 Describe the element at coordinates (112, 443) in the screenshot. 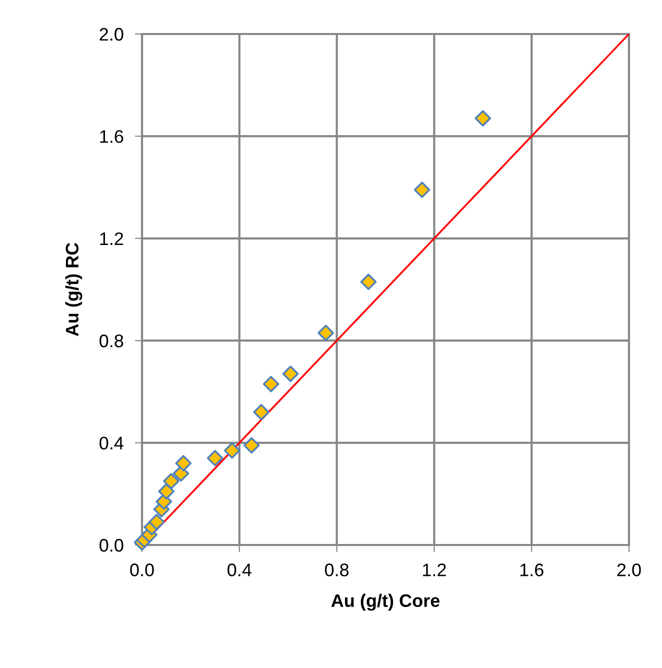

I see `y-tick-label: 0.4` at that location.